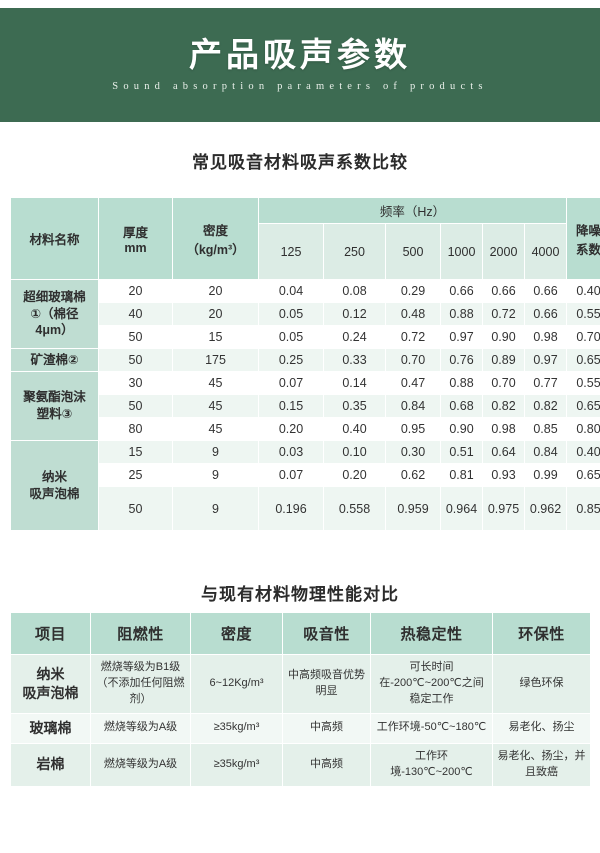 Image resolution: width=600 pixels, height=853 pixels. What do you see at coordinates (291, 251) in the screenshot?
I see `th-freq-125: 125` at bounding box center [291, 251].